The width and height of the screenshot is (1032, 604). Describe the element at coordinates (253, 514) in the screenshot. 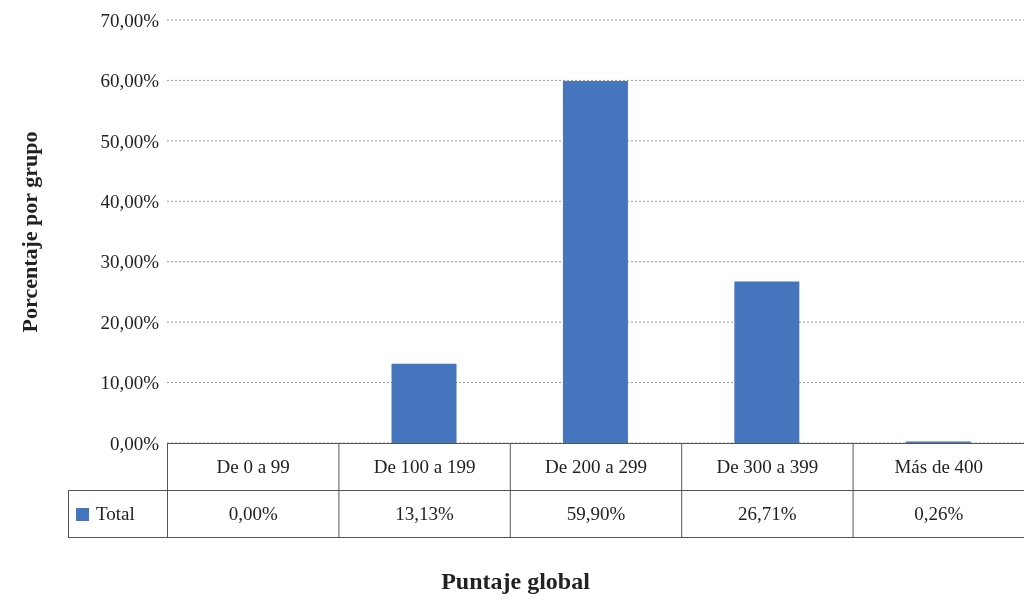

I see `data-label: 0,00%` at that location.